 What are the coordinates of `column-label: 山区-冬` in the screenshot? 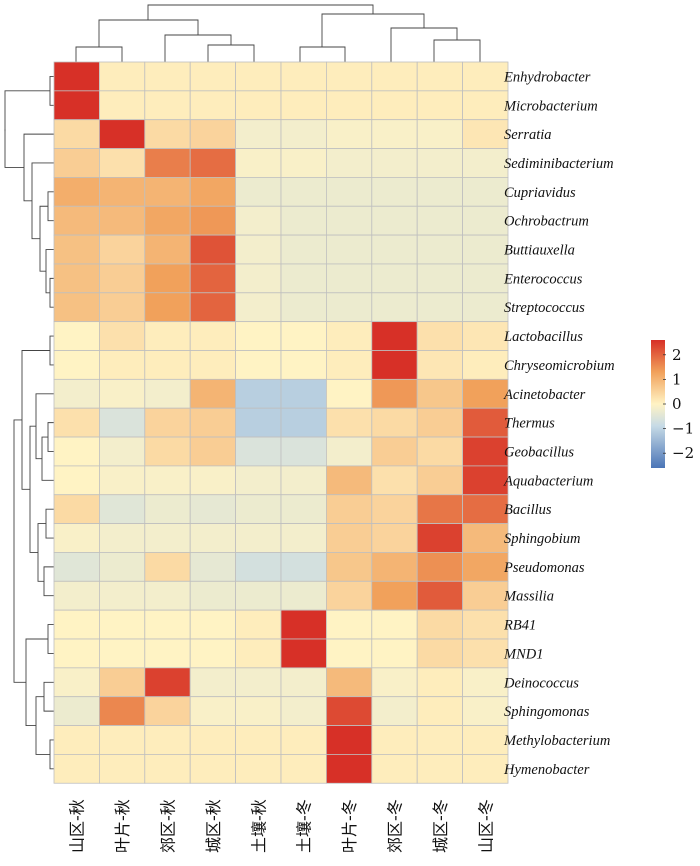 It's located at (485, 826).